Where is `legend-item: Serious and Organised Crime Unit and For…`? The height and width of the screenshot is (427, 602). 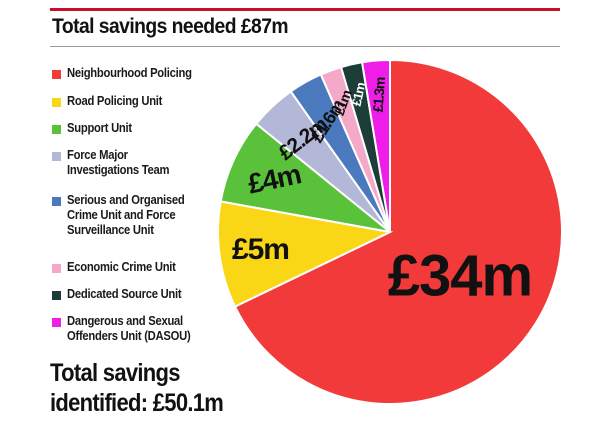 legend-item: Serious and Organised Crime Unit and For… is located at coordinates (154, 215).